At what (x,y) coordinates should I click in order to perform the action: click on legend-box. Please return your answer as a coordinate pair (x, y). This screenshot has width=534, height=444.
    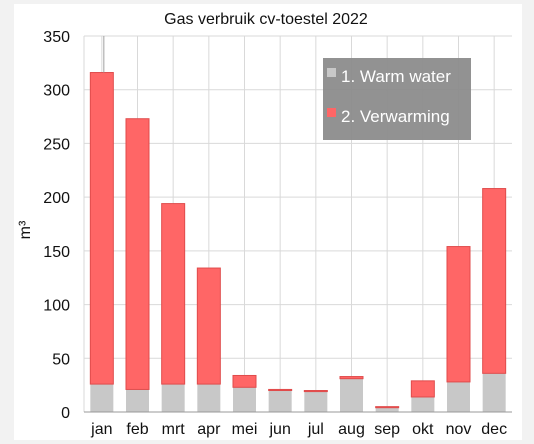
    Looking at the image, I should click on (397, 99).